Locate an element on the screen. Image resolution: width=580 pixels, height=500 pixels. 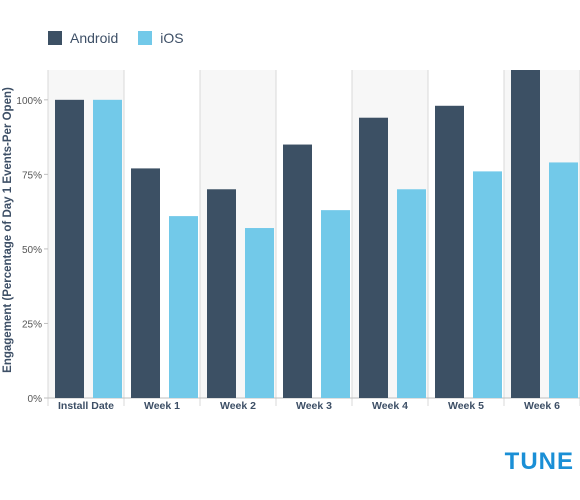
bar-android-install-date is located at coordinates (69, 249).